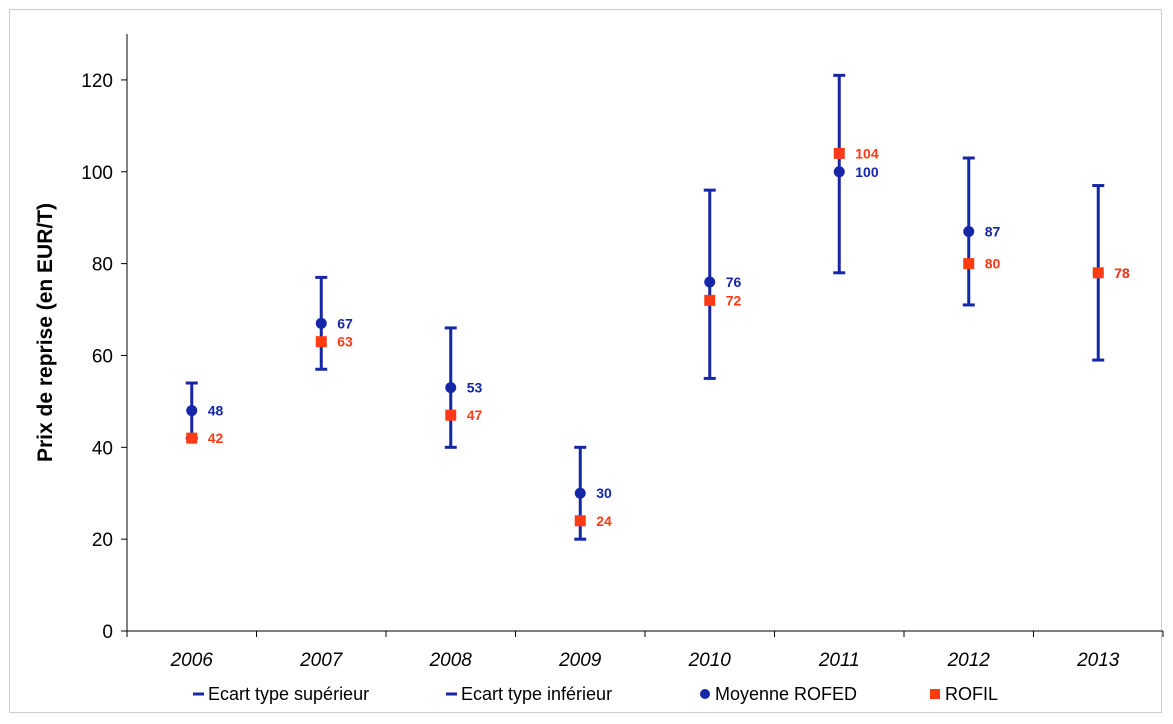 This screenshot has height=724, width=1173. I want to click on legend-marker-square, so click(935, 694).